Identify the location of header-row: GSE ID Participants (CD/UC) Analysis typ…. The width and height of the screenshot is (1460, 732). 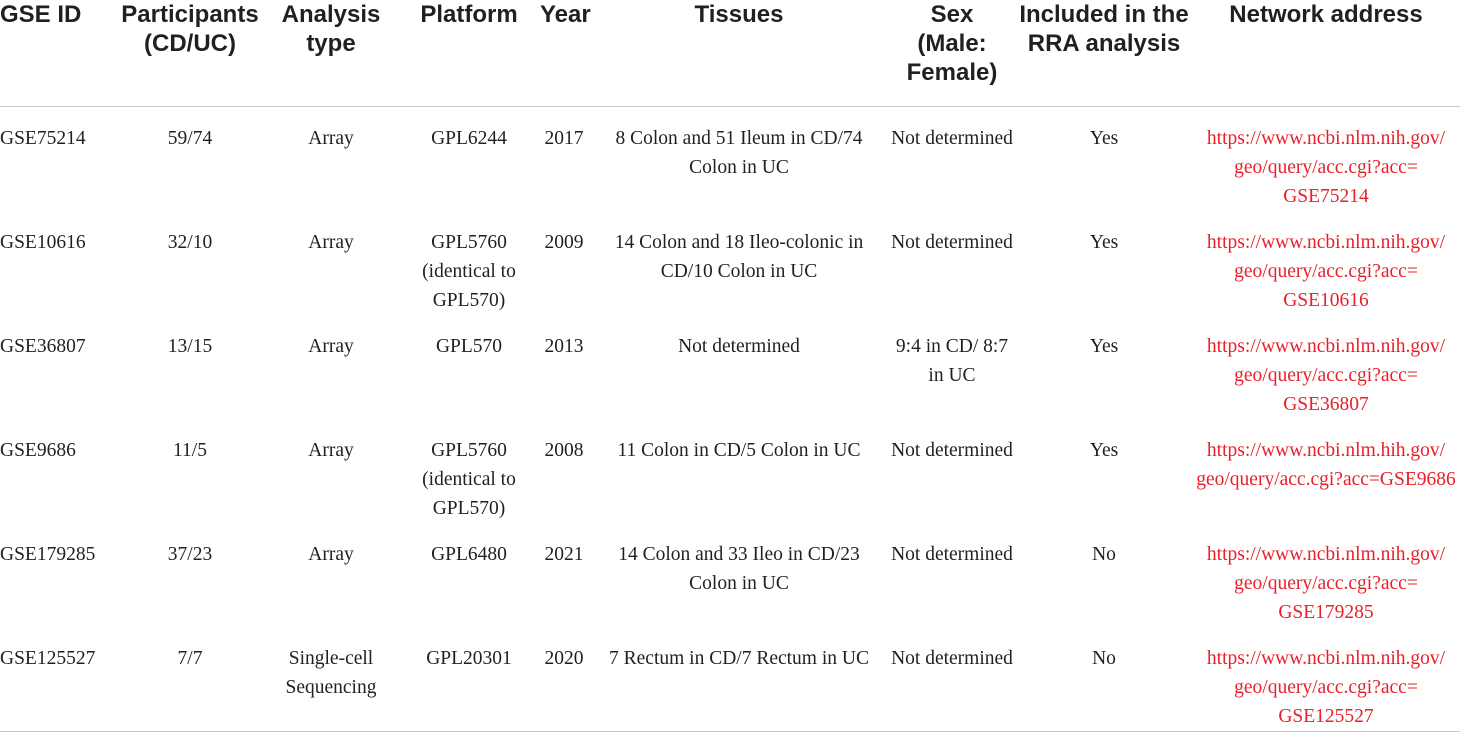
(730, 53).